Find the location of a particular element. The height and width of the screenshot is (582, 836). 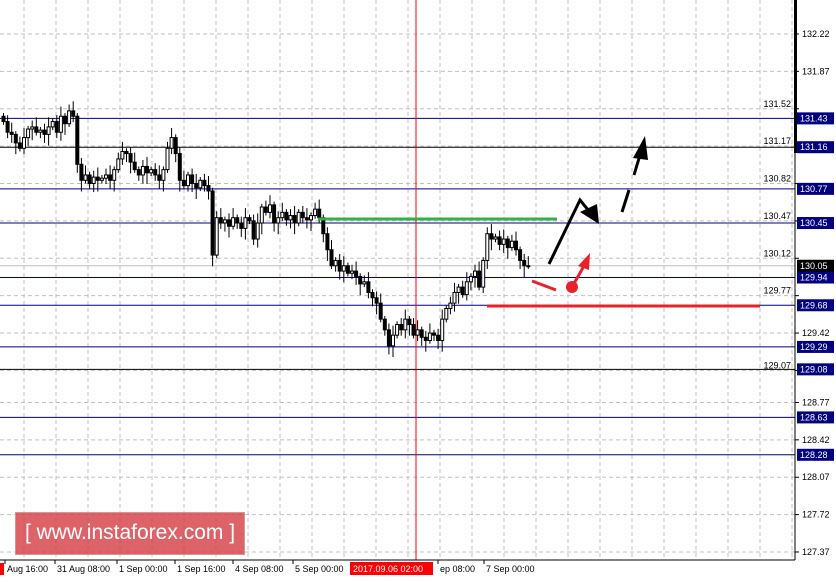

y-tick-label: 130.12 is located at coordinates (777, 253).